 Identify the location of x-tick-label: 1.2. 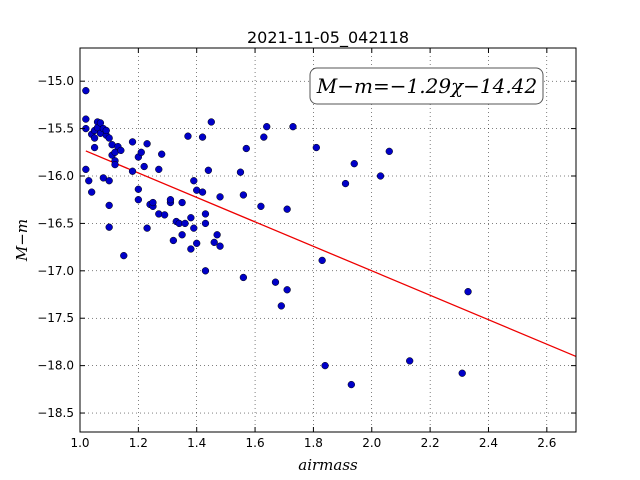
(138, 443).